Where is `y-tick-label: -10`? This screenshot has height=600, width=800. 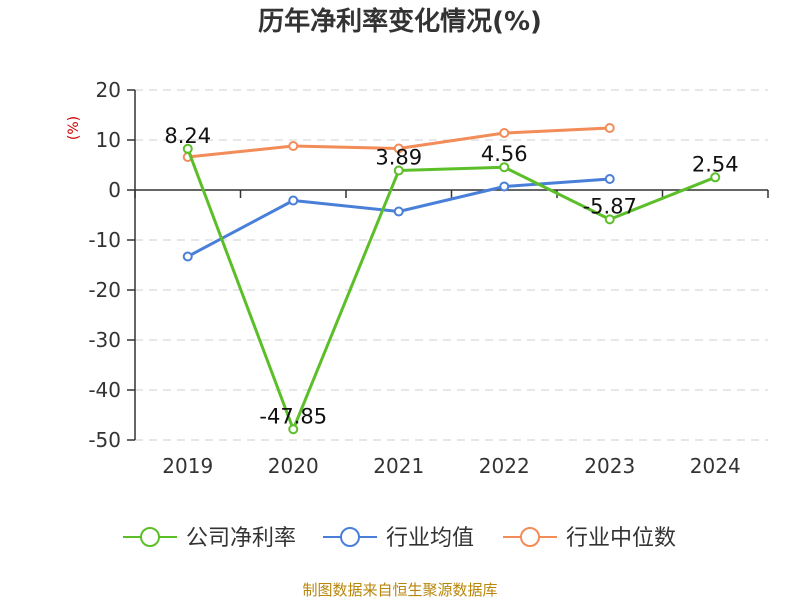 y-tick-label: -10 is located at coordinates (104, 240).